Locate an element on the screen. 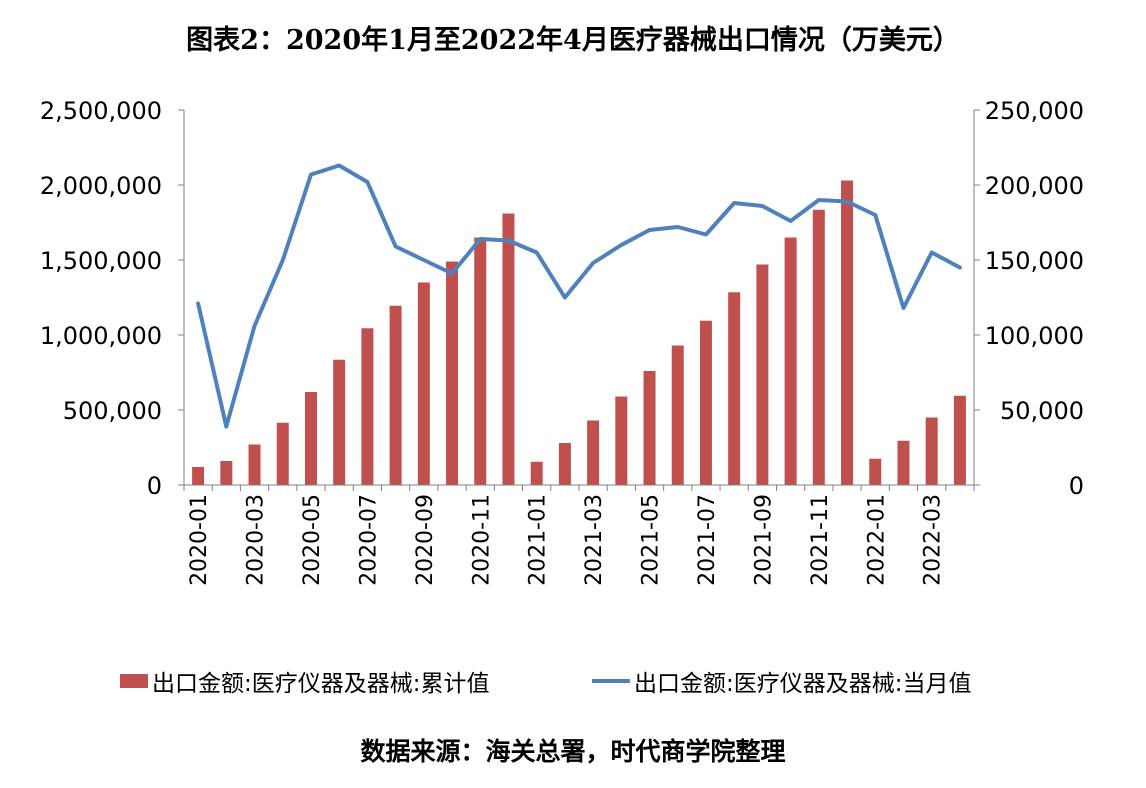  legend-item-cumulative: 出口金额:医疗仪器及器械:累计值 is located at coordinates (305, 681).